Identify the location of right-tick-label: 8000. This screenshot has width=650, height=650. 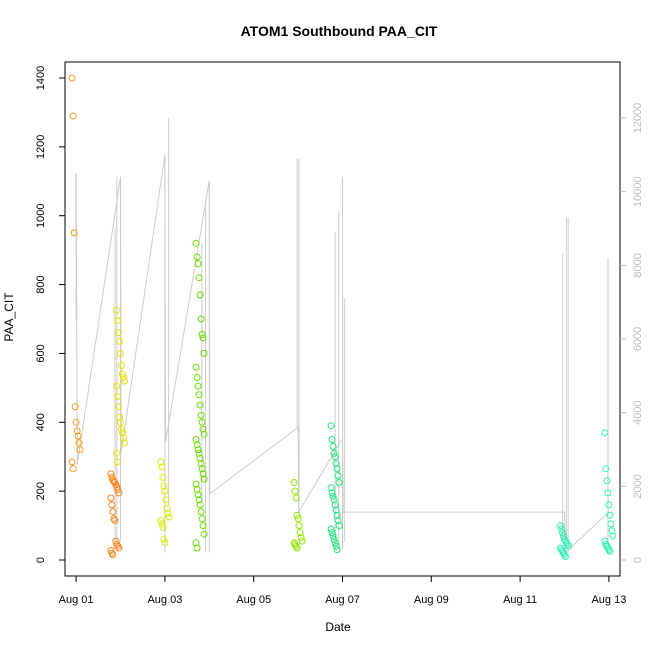
(638, 265).